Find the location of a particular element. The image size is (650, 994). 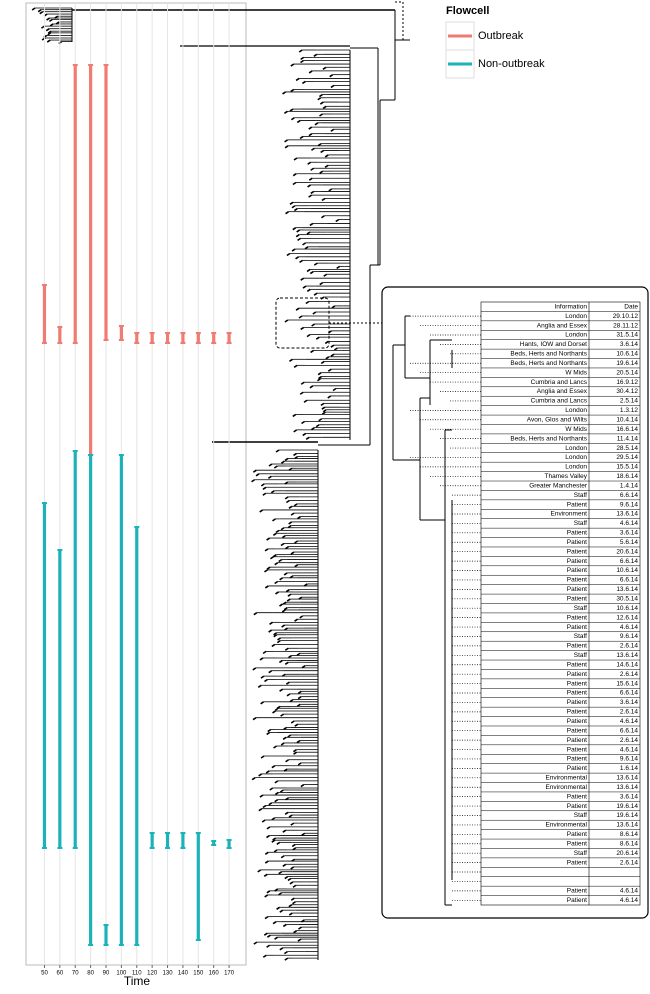

date-cell: 4.6.14 is located at coordinates (629, 721).